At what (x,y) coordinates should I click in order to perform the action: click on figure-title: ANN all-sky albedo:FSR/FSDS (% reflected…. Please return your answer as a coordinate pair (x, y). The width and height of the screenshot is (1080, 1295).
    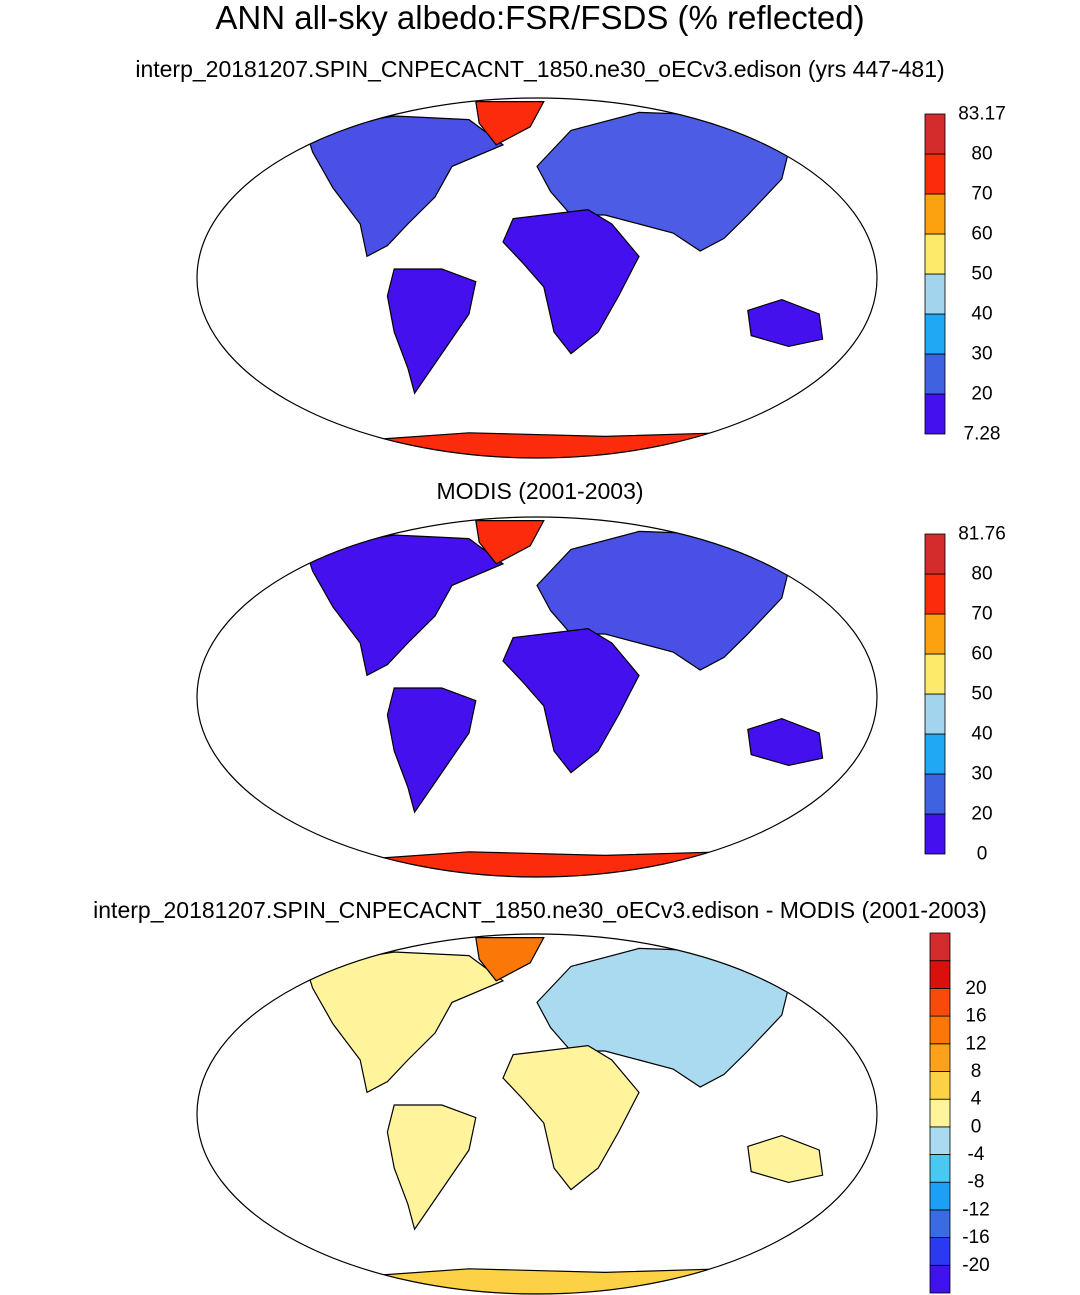
    Looking at the image, I should click on (540, 18).